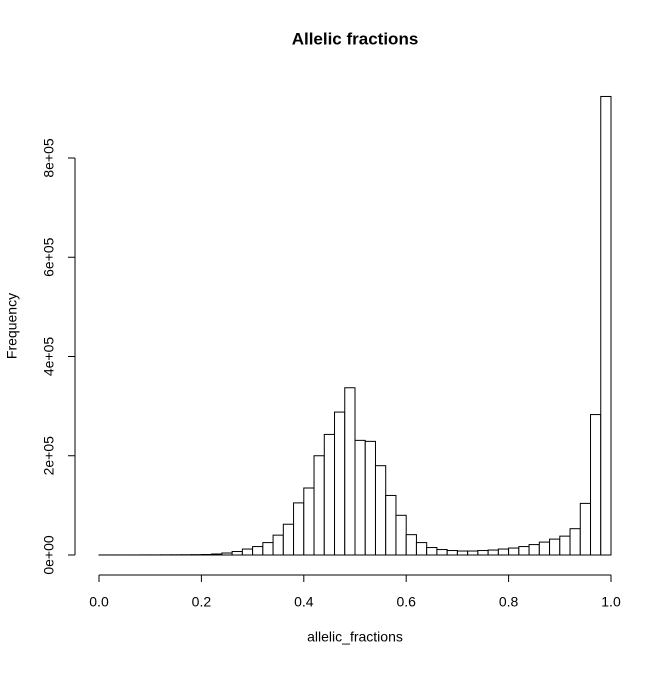  What do you see at coordinates (304, 602) in the screenshot?
I see `x-tick-label: 0.4` at bounding box center [304, 602].